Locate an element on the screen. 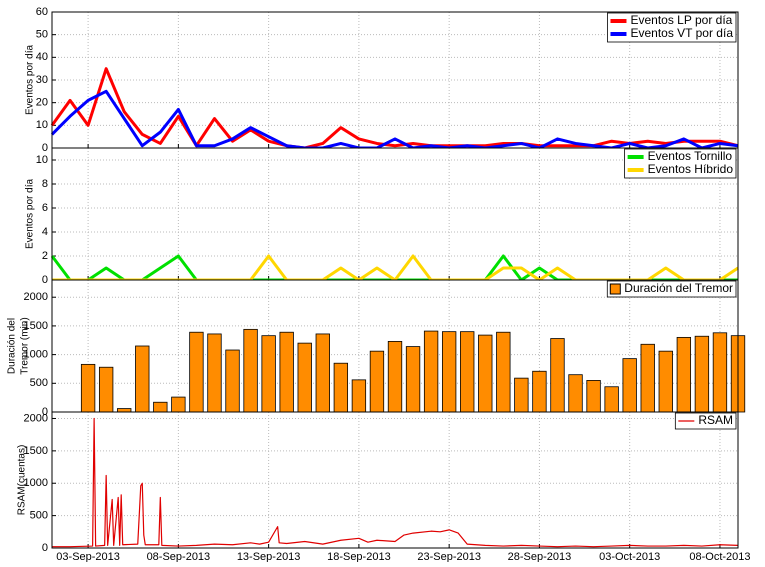  x-tick-label: 28-Sep-2013 is located at coordinates (540, 556).